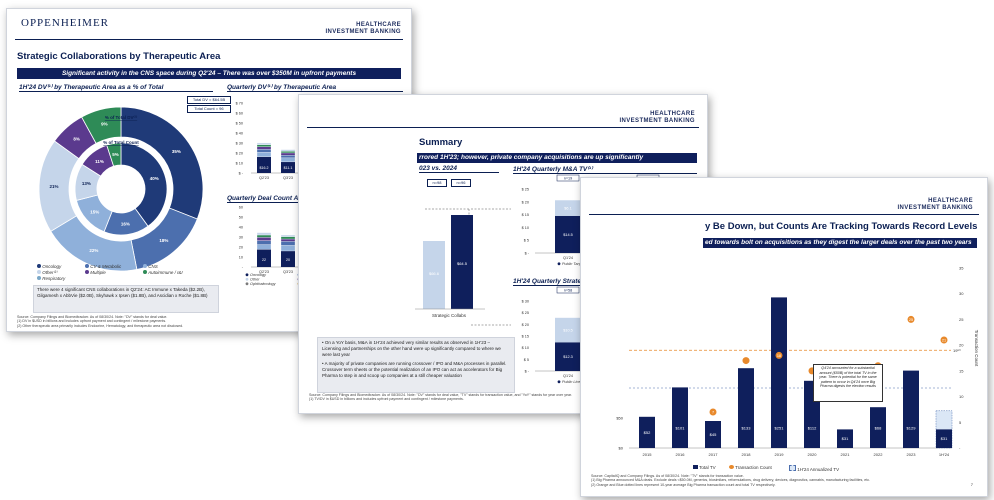 The width and height of the screenshot is (994, 500). Describe the element at coordinates (704, 467) in the screenshot. I see `legend-total-tv: Total TV` at that location.